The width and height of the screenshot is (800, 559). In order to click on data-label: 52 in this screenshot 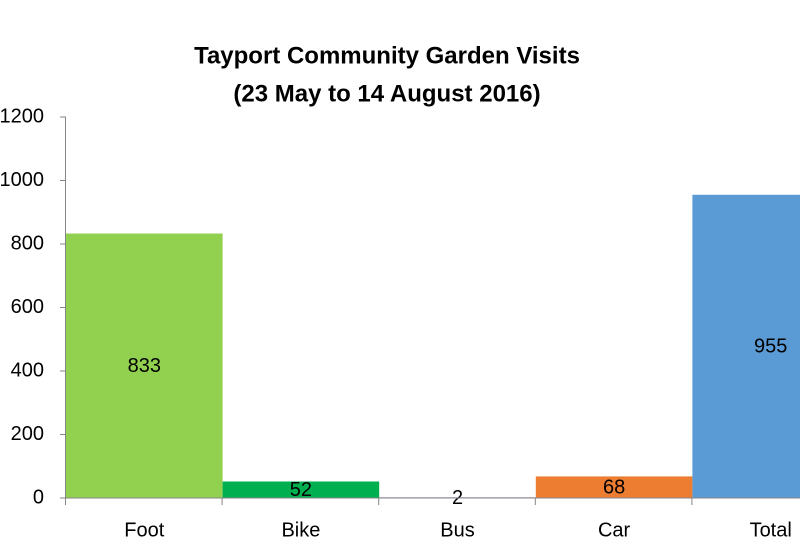, I will do `click(301, 490)`.